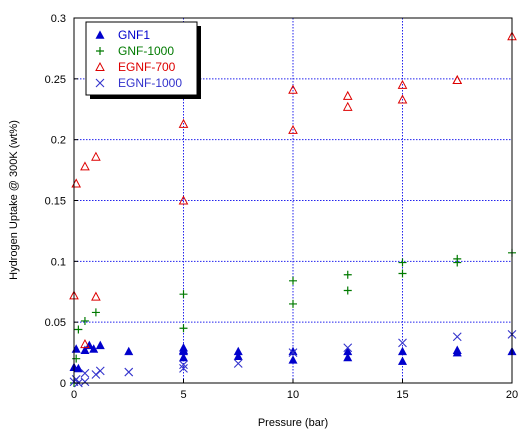  What do you see at coordinates (58, 141) in the screenshot?
I see `y-tick-label: 0.2` at bounding box center [58, 141].